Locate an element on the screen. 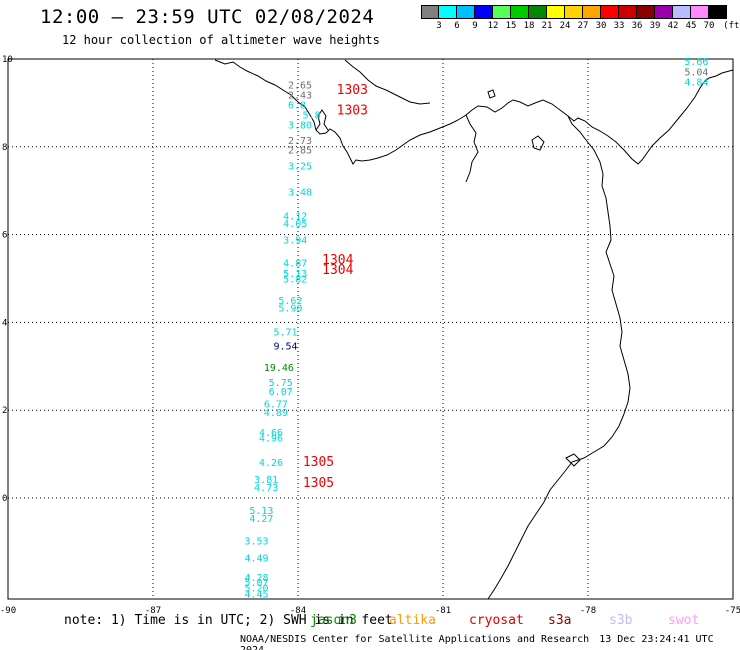 This screenshot has width=740, height=650. x-tick-label: -87 is located at coordinates (153, 611).